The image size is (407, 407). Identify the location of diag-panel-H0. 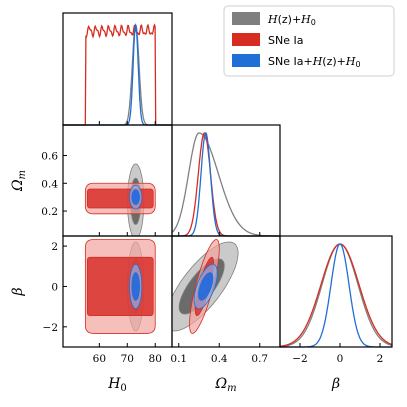
(117, 69).